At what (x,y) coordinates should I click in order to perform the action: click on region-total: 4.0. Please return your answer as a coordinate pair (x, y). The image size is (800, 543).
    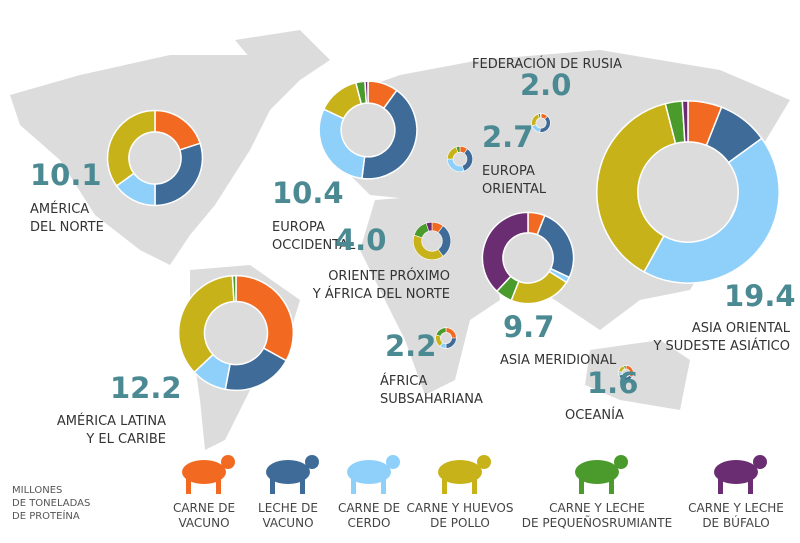
    Looking at the image, I should click on (360, 240).